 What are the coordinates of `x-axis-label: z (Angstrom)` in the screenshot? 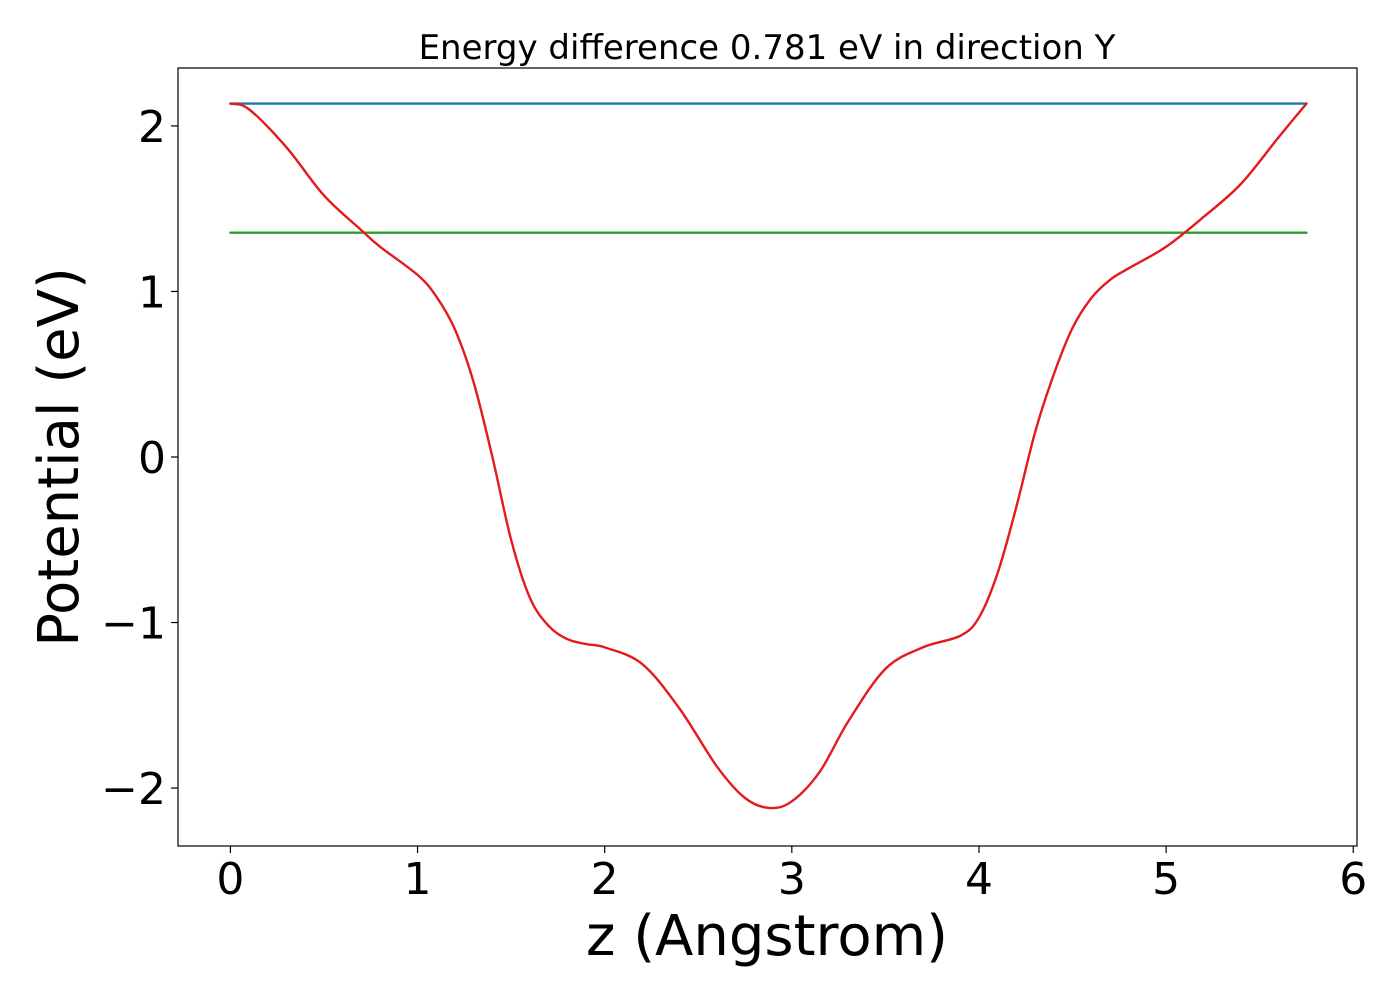 It's located at (767, 936).